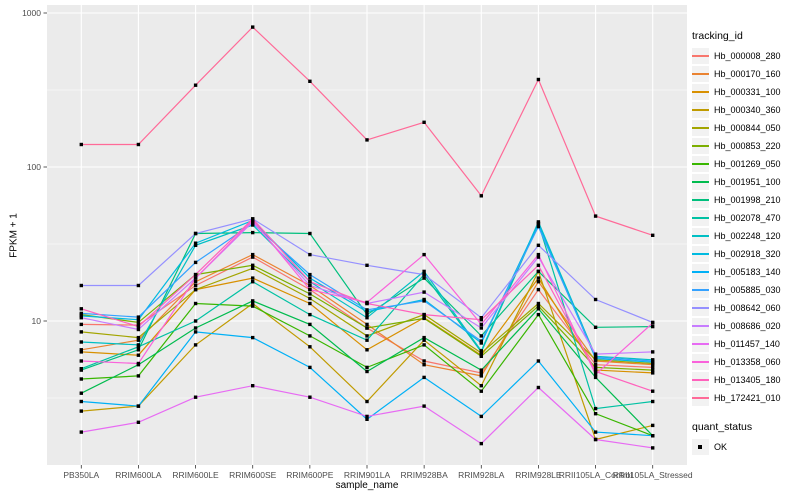 The width and height of the screenshot is (800, 500). What do you see at coordinates (745, 128) in the screenshot?
I see `legend-item: Hb_000844_050` at bounding box center [745, 128].